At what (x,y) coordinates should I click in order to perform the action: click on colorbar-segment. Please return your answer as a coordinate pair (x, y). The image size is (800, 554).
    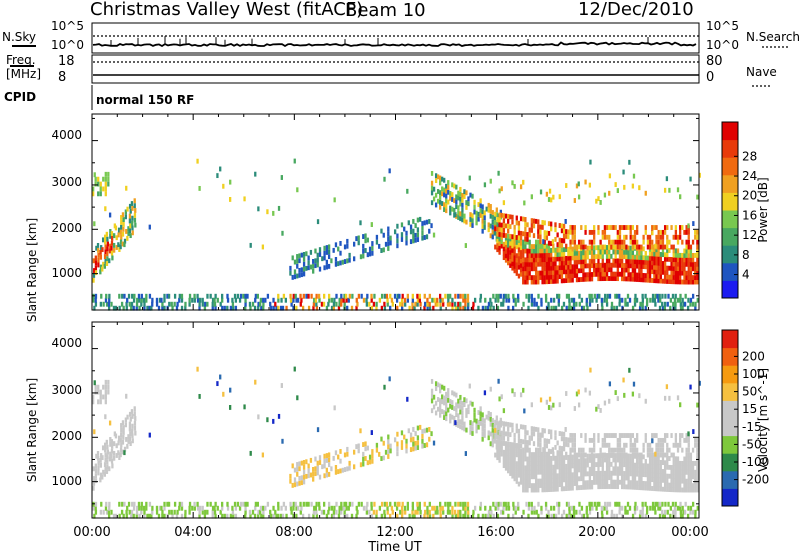
    Looking at the image, I should click on (730, 444).